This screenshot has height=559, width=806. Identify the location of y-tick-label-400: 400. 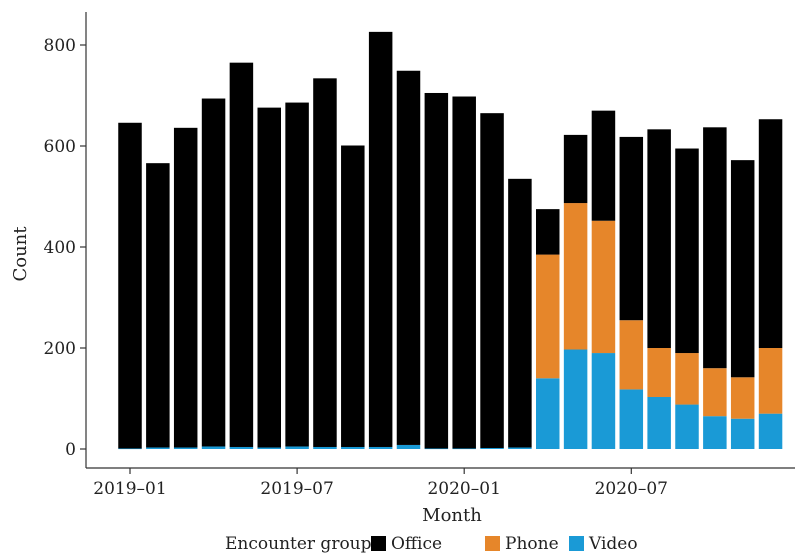
(60, 248).